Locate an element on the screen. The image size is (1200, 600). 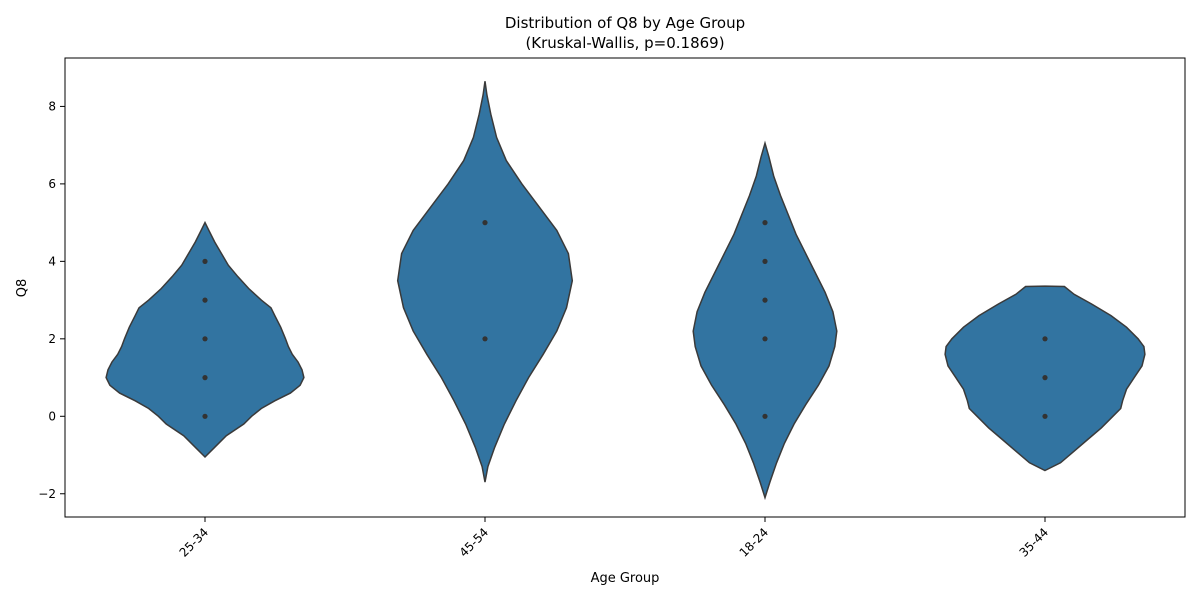
y-tick-label: −2 is located at coordinates (47, 494).